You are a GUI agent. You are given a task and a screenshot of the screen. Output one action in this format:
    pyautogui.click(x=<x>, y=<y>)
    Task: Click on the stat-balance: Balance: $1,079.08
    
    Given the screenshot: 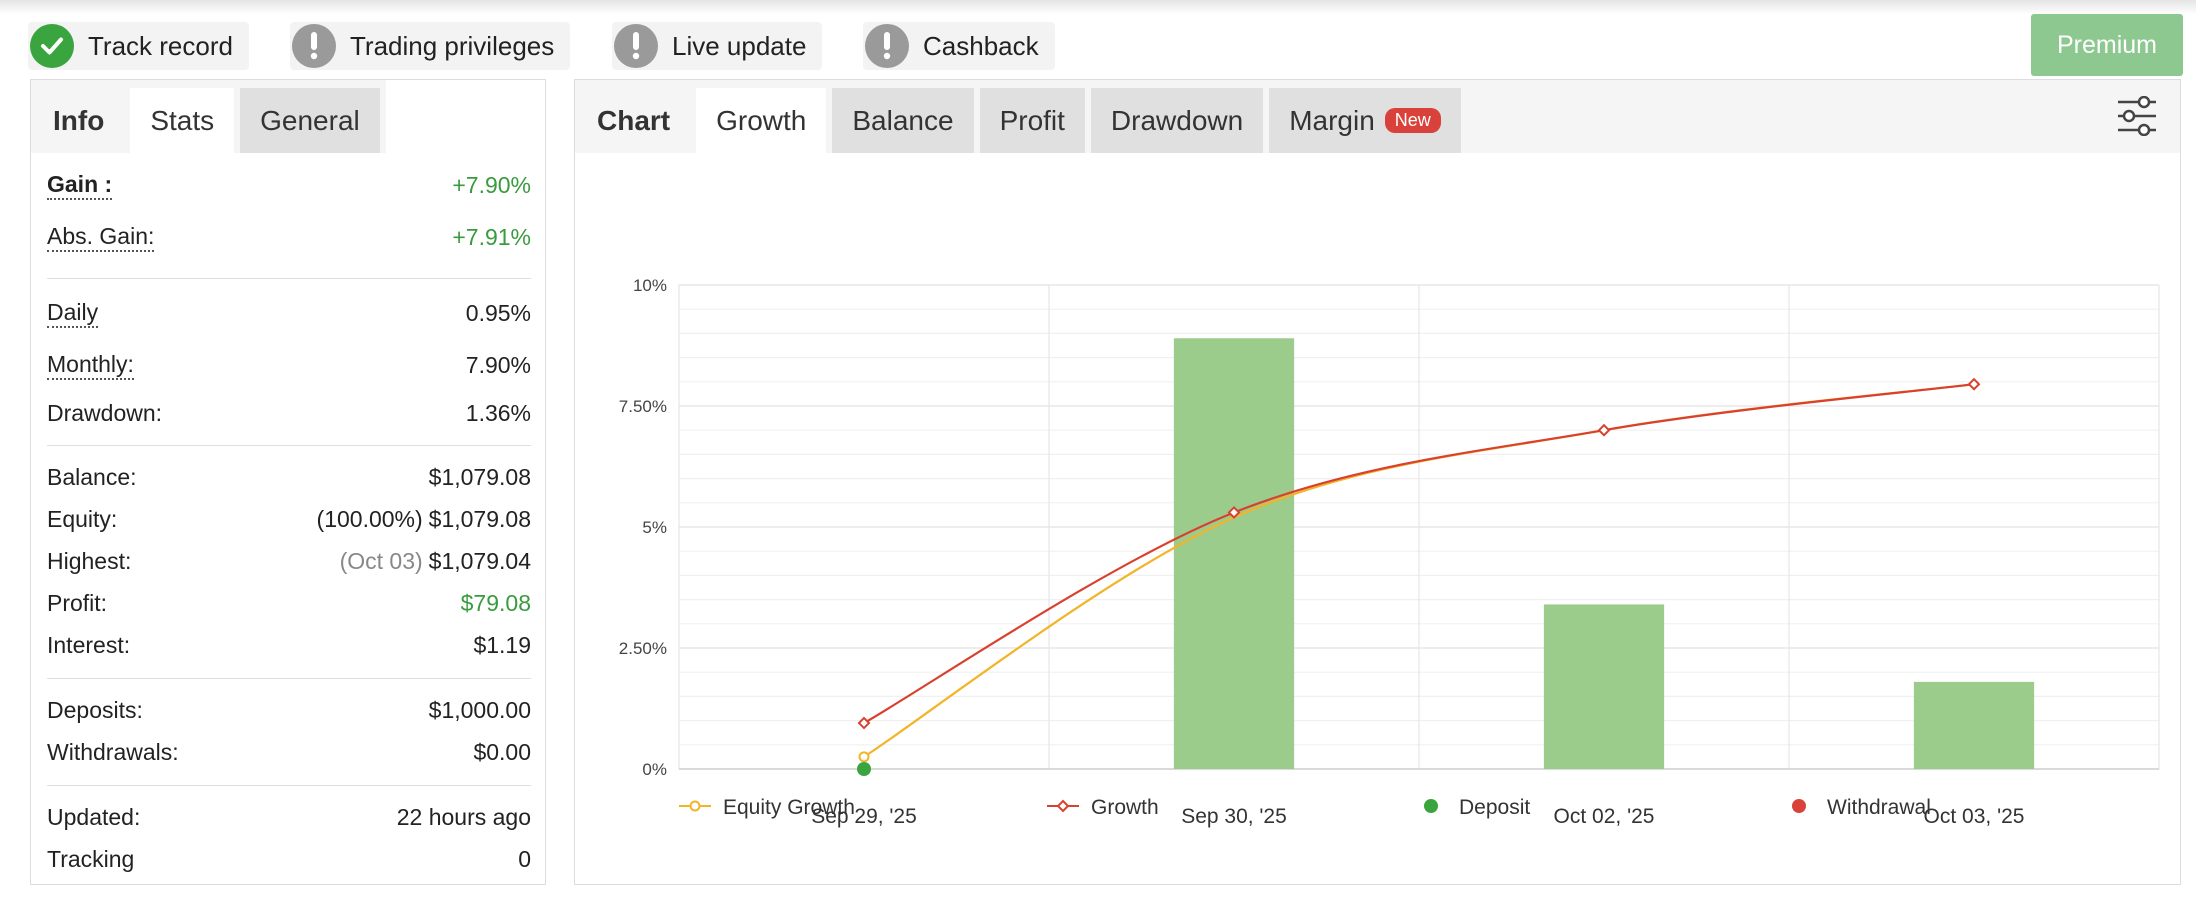 What is the action you would take?
    pyautogui.click(x=289, y=477)
    